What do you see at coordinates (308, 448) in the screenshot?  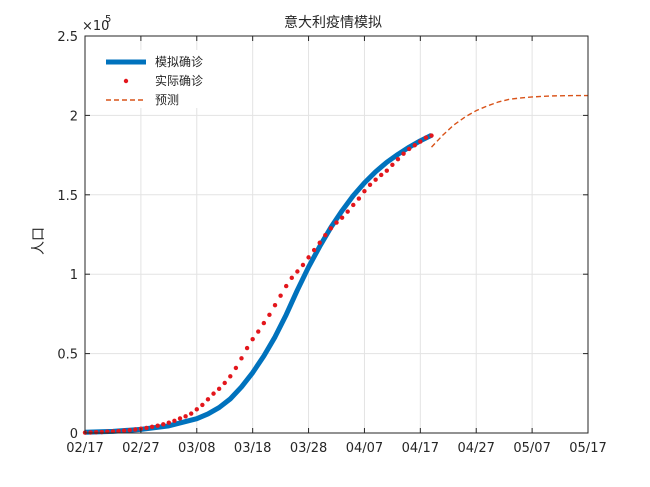 I see `x-tick-label: 03/28` at bounding box center [308, 448].